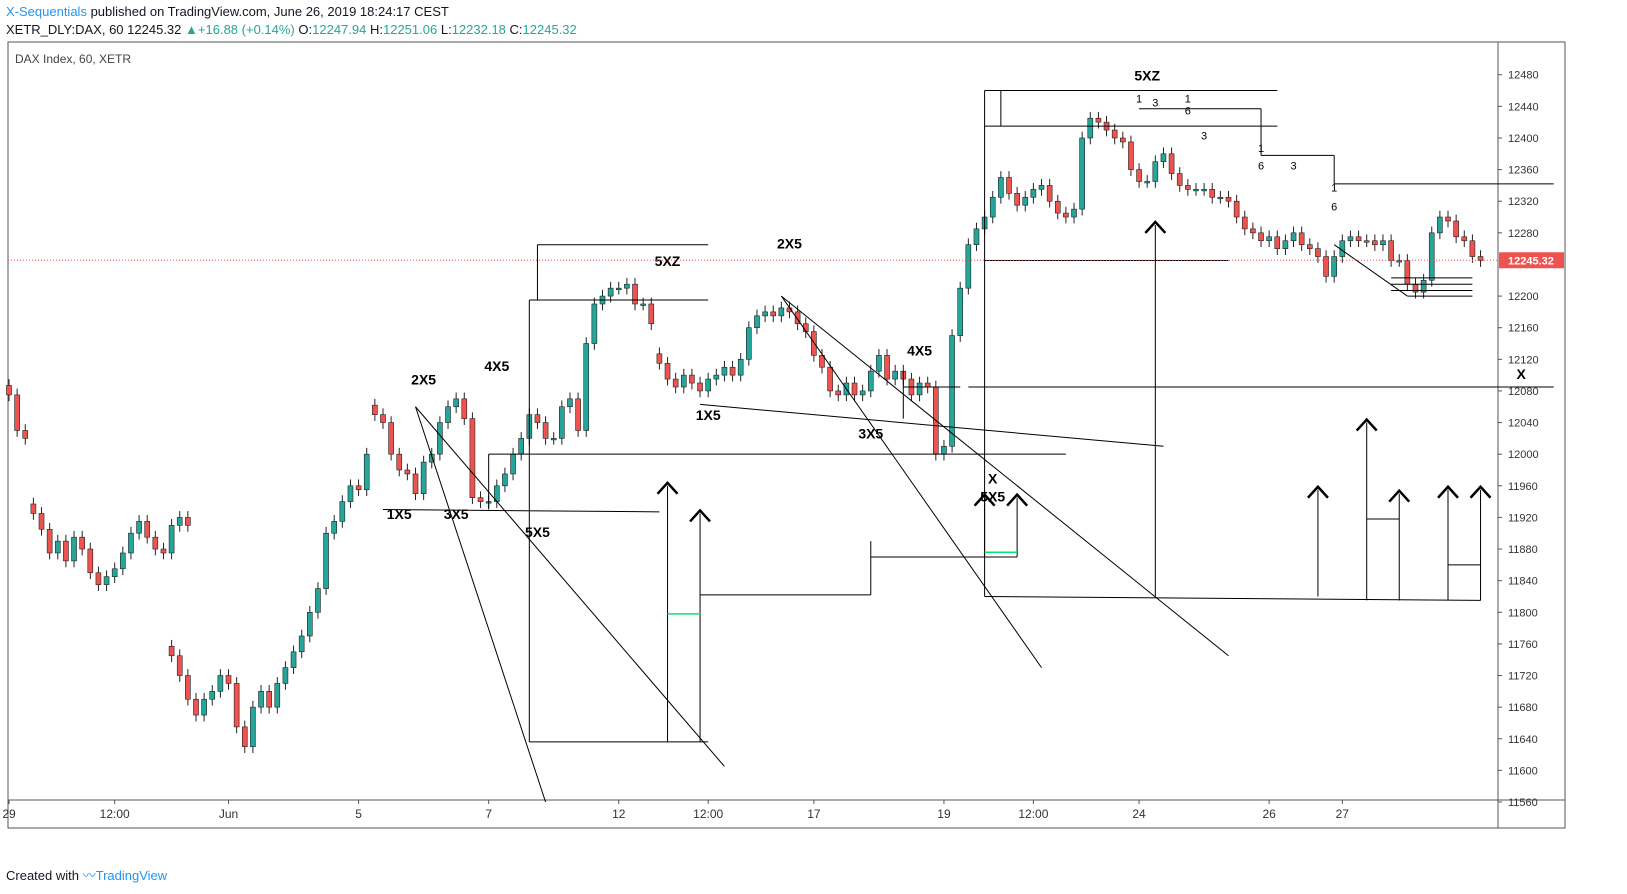 This screenshot has height=894, width=1627. What do you see at coordinates (131, 875) in the screenshot?
I see `tradingview-brand: TradingView` at bounding box center [131, 875].